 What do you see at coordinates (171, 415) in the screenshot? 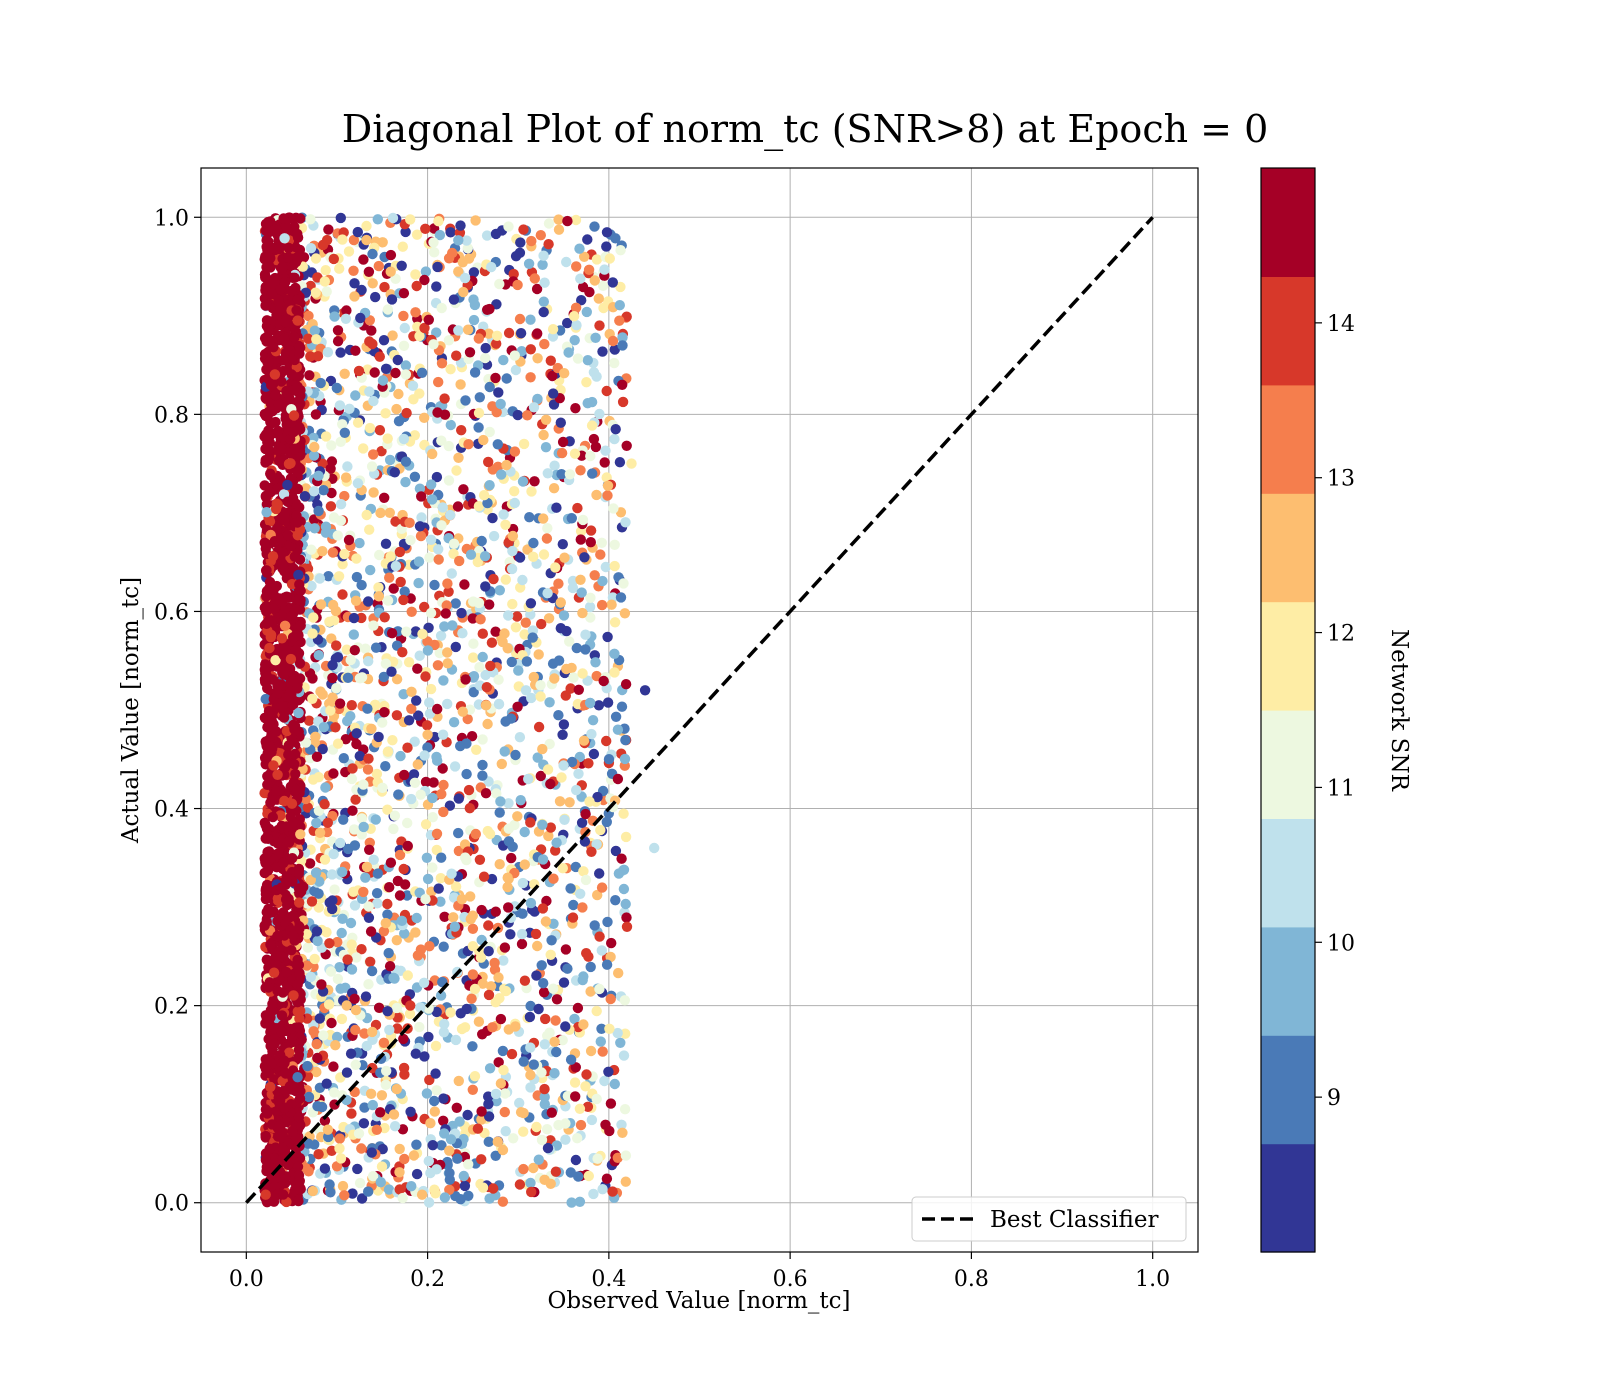
I see `y-tick-label: 0.8` at bounding box center [171, 415].